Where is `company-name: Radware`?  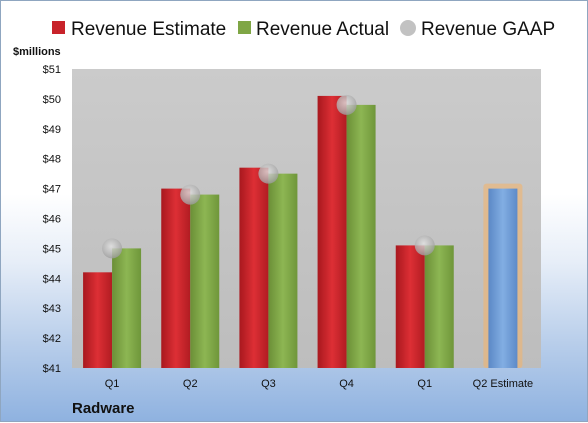 company-name: Radware is located at coordinates (103, 408).